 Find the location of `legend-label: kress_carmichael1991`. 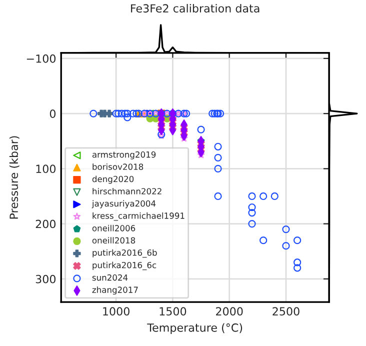

legend-label: kress_carmichael1991 is located at coordinates (138, 216).